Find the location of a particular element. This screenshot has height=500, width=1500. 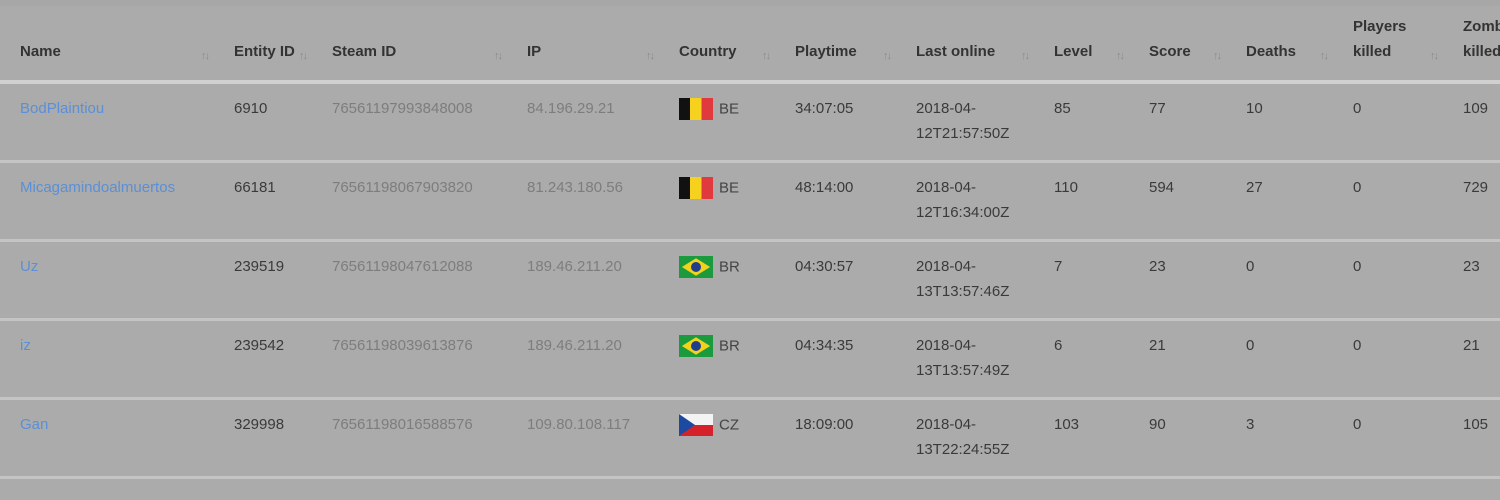

cell-steam-id: 76561198039613876 is located at coordinates (417, 359).